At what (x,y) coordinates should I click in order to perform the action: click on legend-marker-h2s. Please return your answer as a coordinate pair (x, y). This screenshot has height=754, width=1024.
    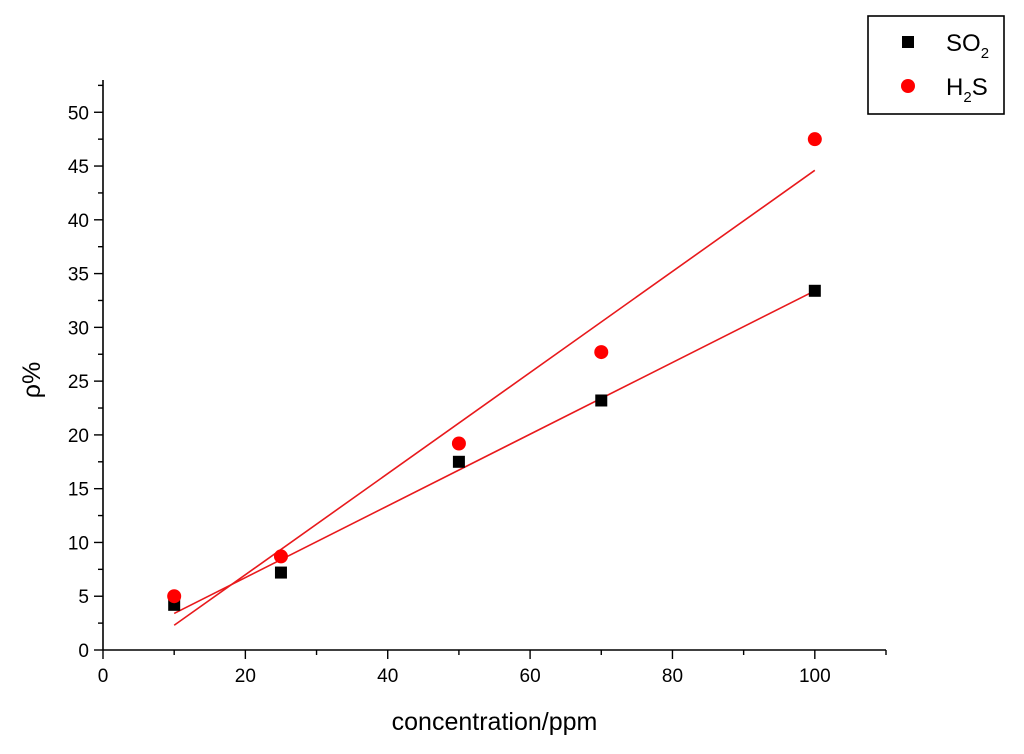
    Looking at the image, I should click on (908, 86).